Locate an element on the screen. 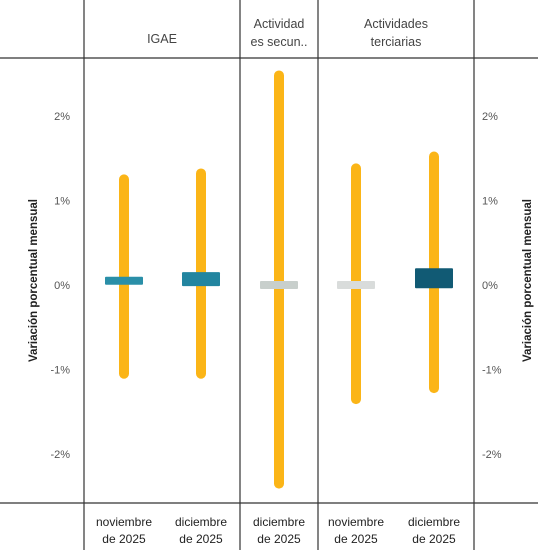 Image resolution: width=538 pixels, height=550 pixels. y-tick-label-left: 1% is located at coordinates (62, 202).